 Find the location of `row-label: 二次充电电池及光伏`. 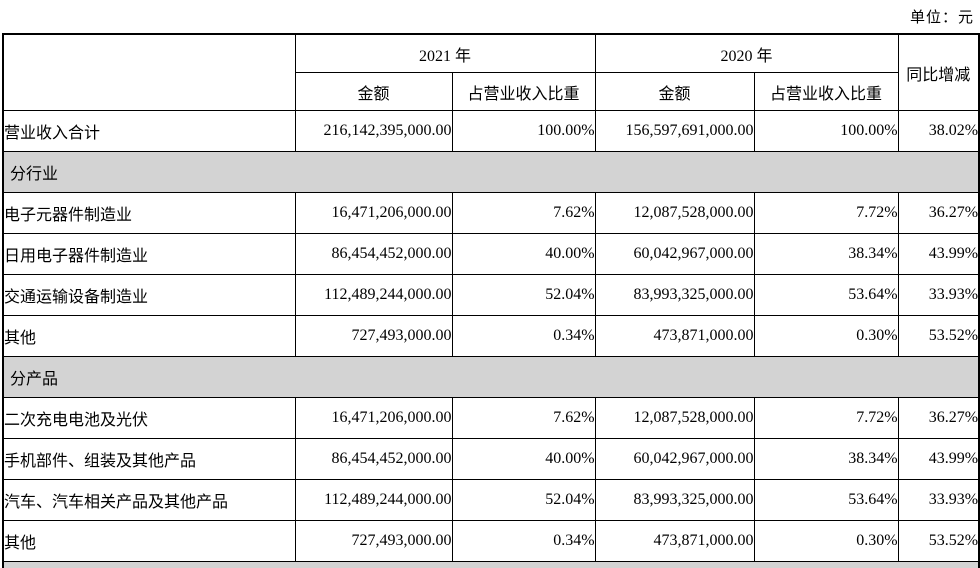

row-label: 二次充电电池及光伏 is located at coordinates (149, 418).